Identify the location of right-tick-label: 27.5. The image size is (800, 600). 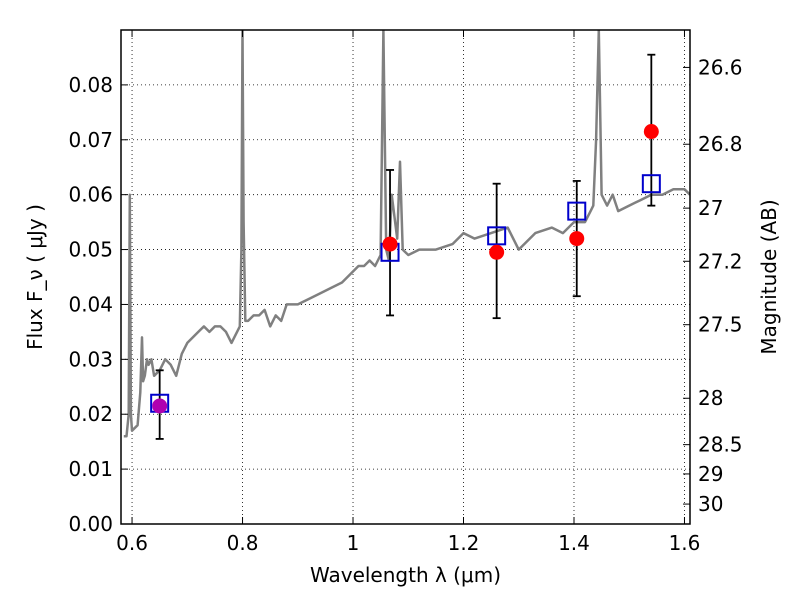
(720, 325).